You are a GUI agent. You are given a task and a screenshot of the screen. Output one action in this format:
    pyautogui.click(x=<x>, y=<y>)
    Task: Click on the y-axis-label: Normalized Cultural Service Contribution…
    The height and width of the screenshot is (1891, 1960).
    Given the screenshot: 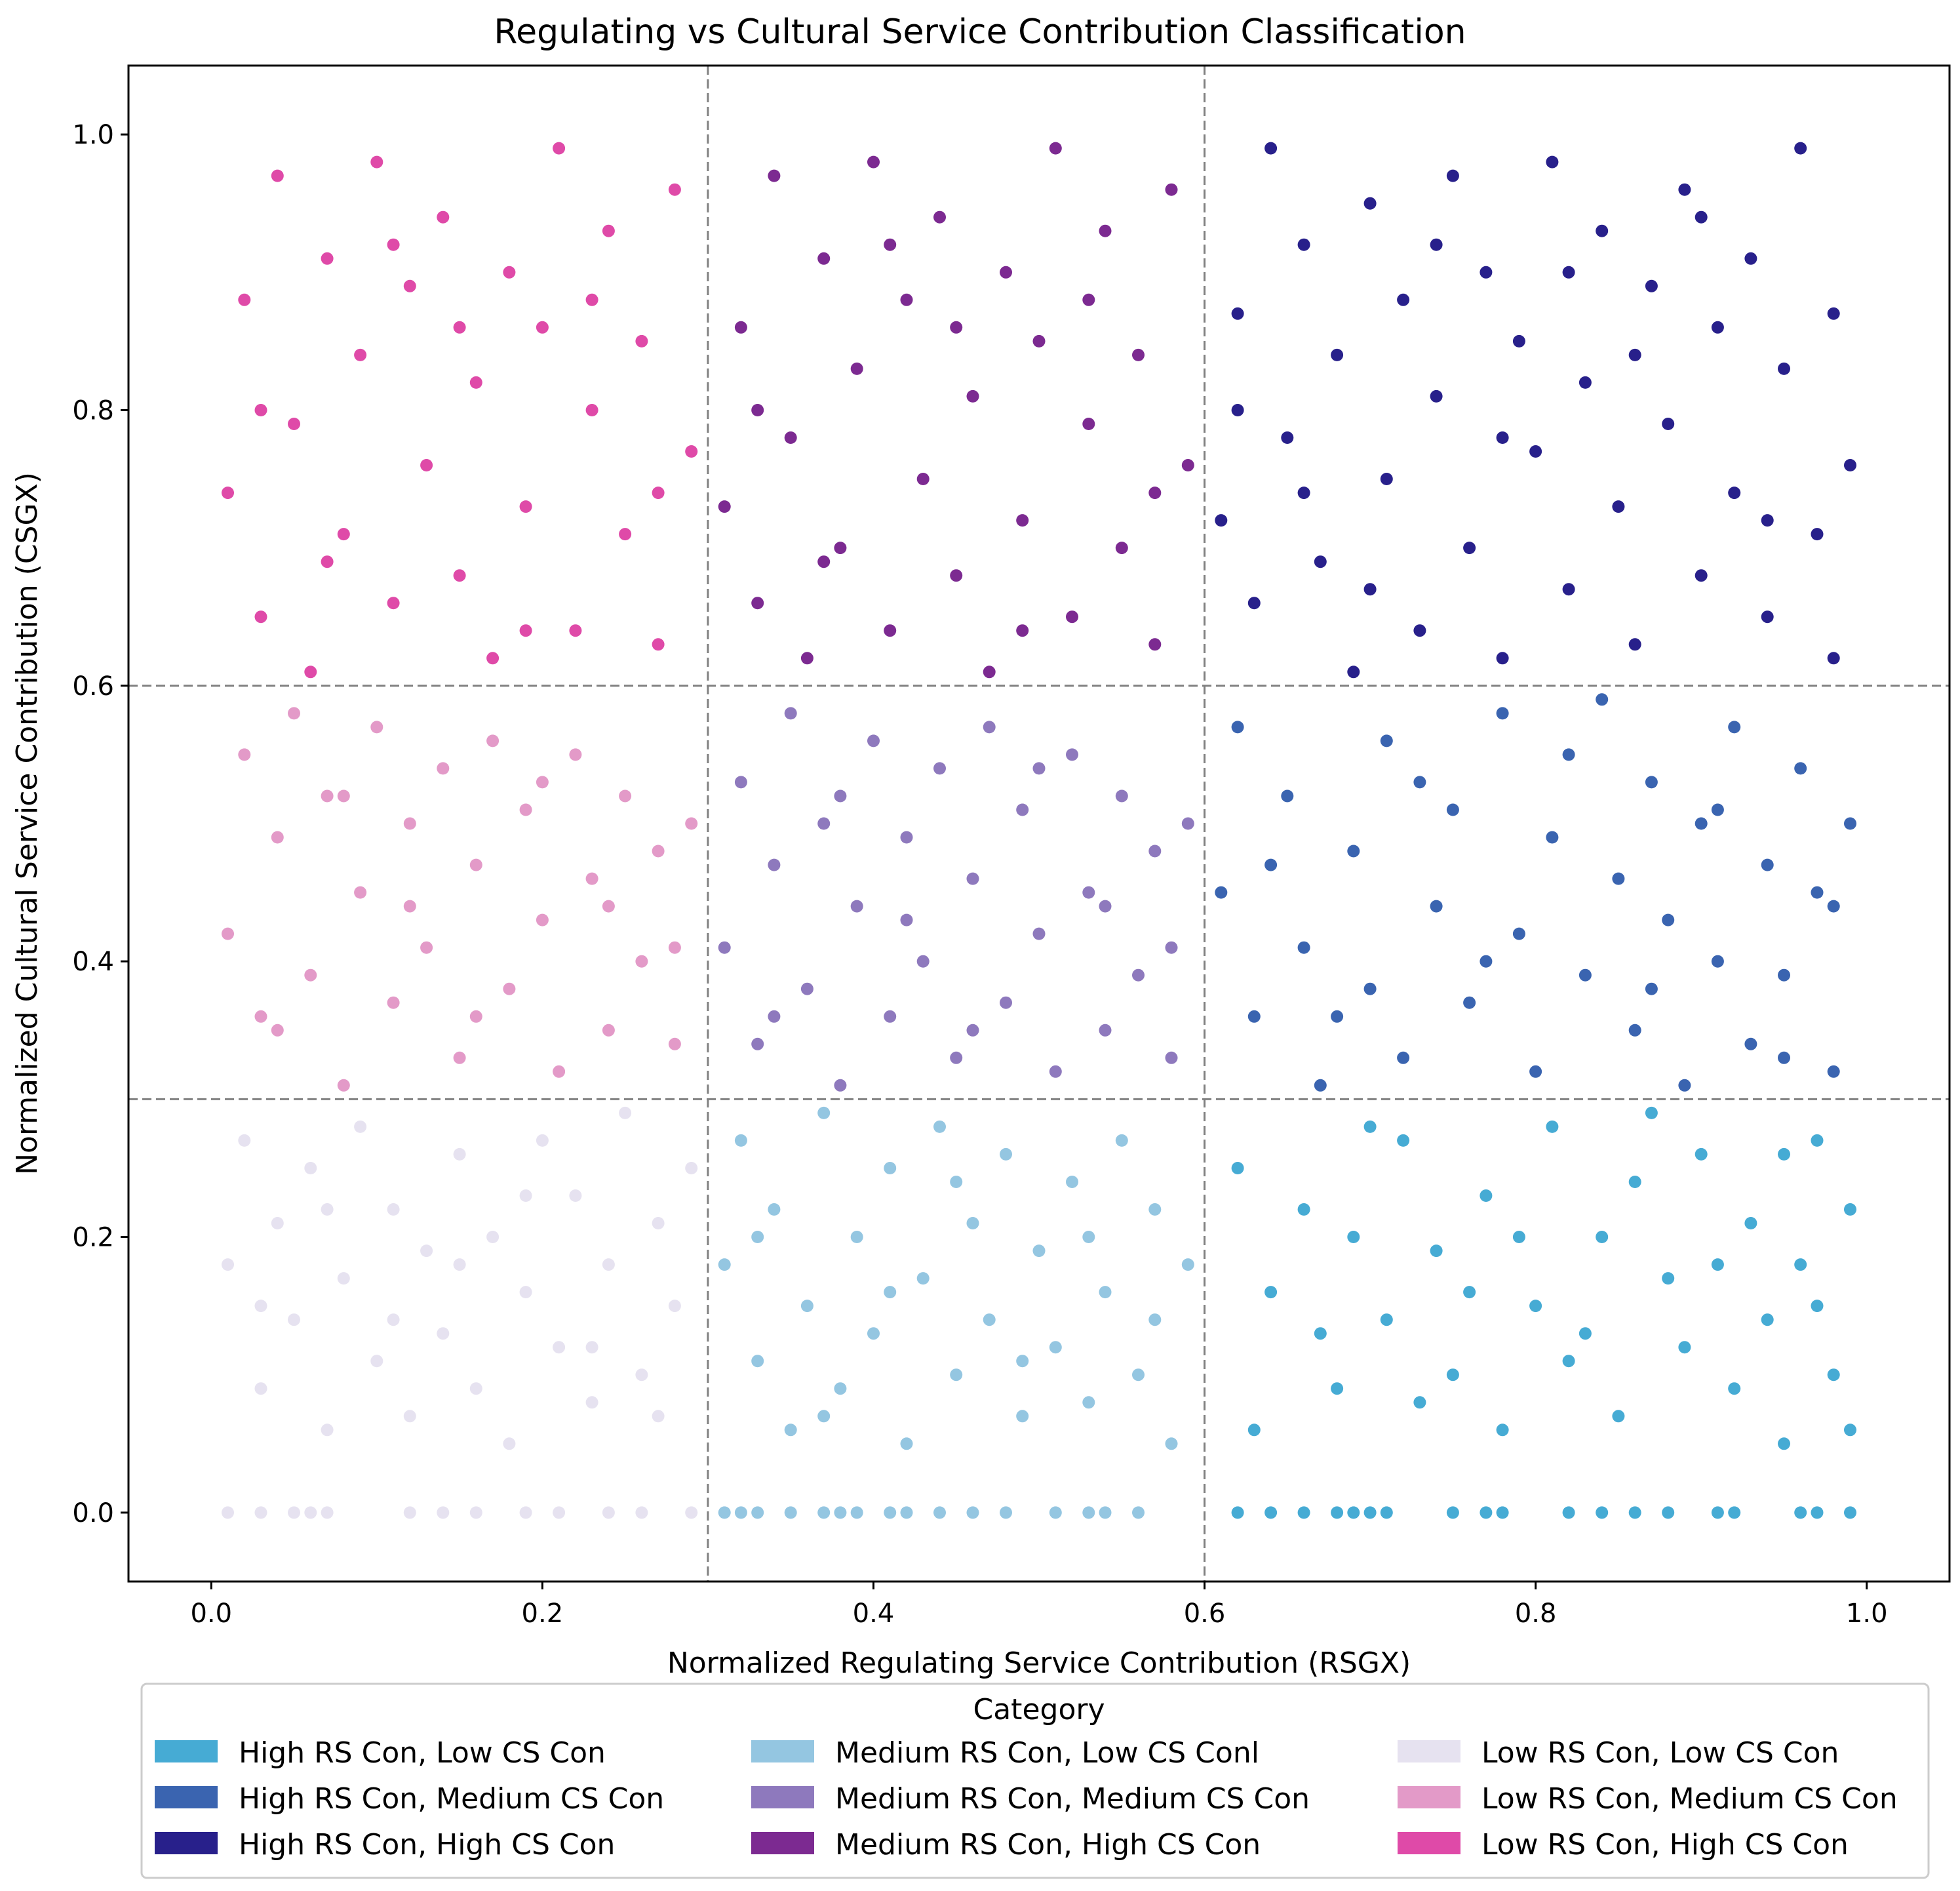 What is the action you would take?
    pyautogui.click(x=27, y=824)
    